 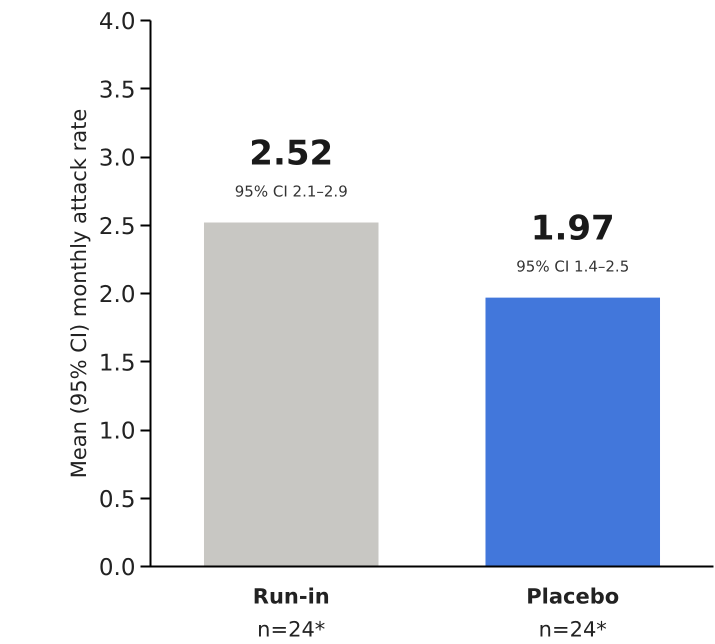 What do you see at coordinates (573, 267) in the screenshot?
I see `annotation: 95% CI 1.4–2.5` at bounding box center [573, 267].